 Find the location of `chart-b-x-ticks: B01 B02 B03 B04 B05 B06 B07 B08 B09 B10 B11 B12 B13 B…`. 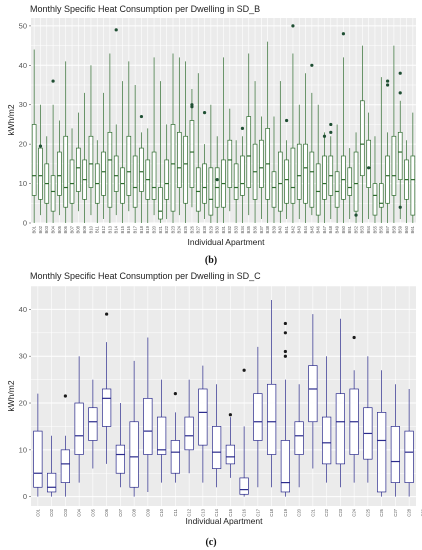

chart-b-x-ticks: B01 B02 B03 B04 B05 B06 B07 B08 B09 B10 B11 B12 B13 B… is located at coordinates (224, 229).